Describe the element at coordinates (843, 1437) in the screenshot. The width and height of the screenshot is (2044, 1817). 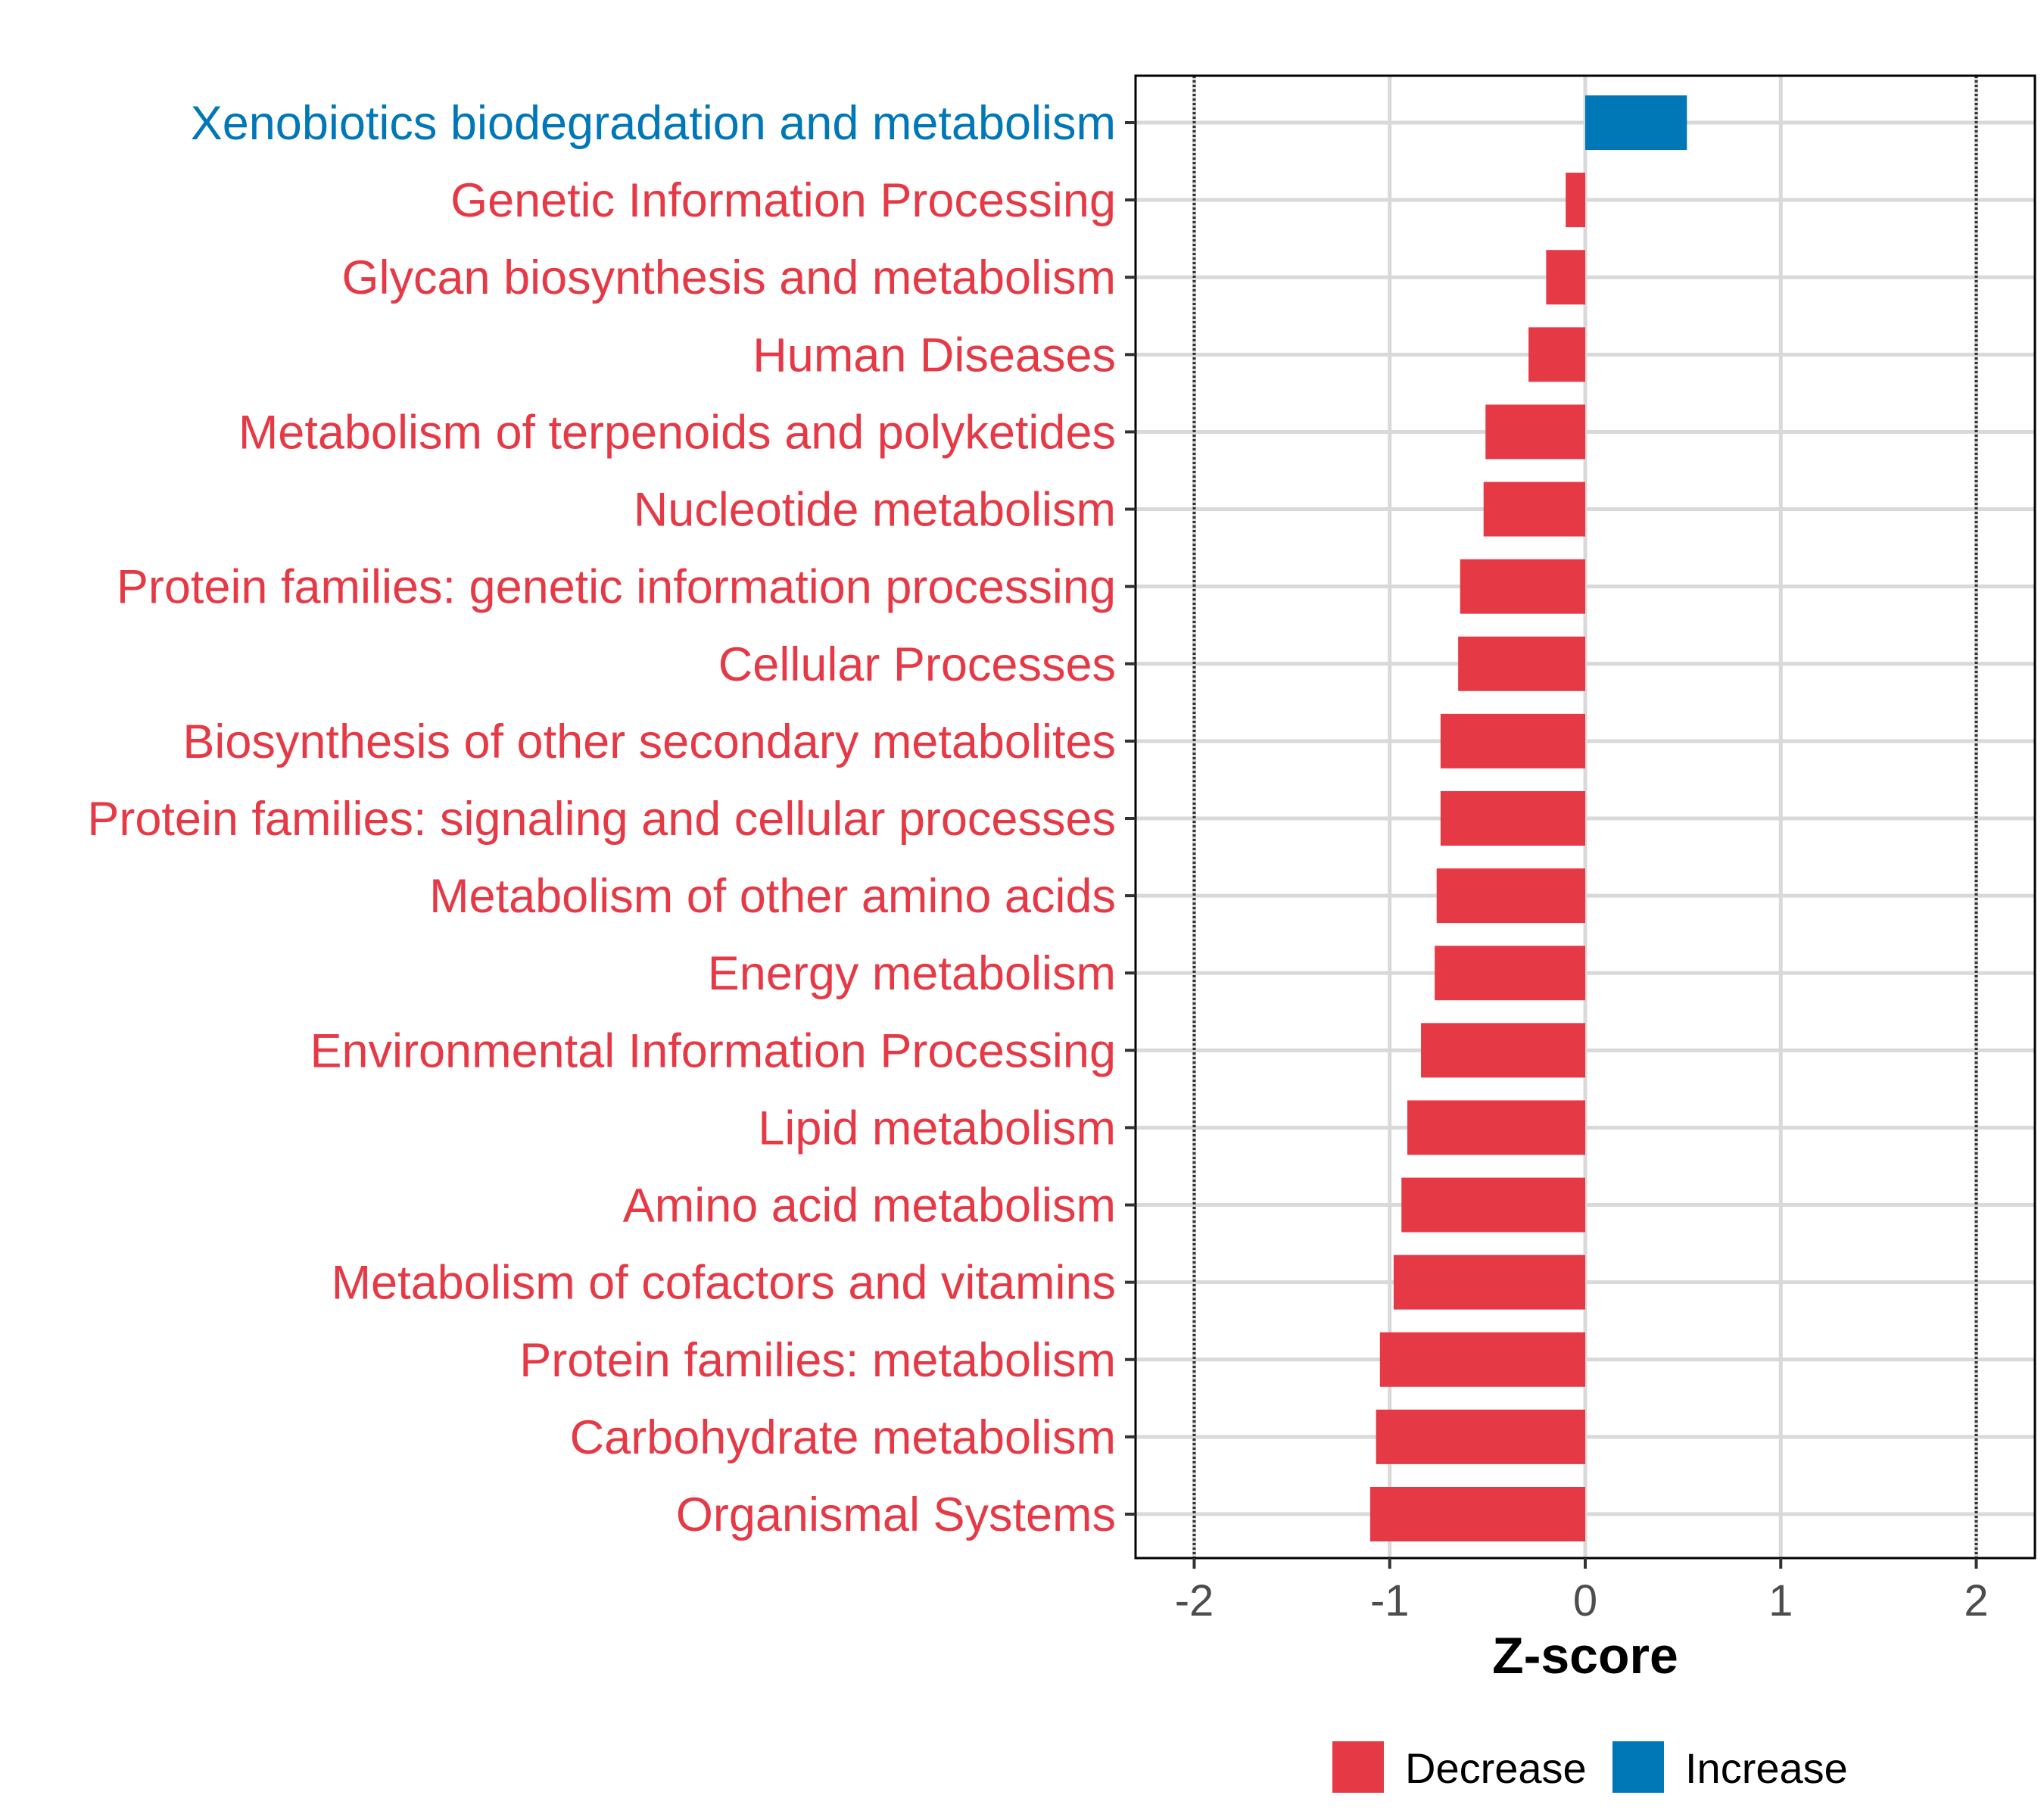
I see `category-label: Carbohydrate metabolism` at that location.